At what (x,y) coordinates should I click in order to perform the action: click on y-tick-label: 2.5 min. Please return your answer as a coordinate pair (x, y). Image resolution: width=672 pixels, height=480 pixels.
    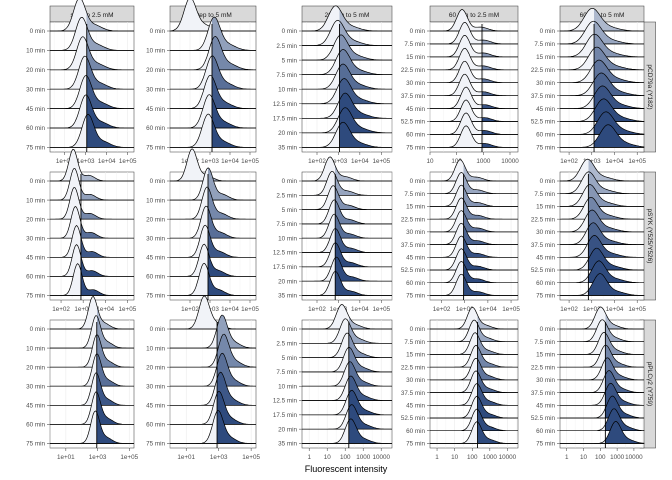
    Looking at the image, I should click on (286, 344).